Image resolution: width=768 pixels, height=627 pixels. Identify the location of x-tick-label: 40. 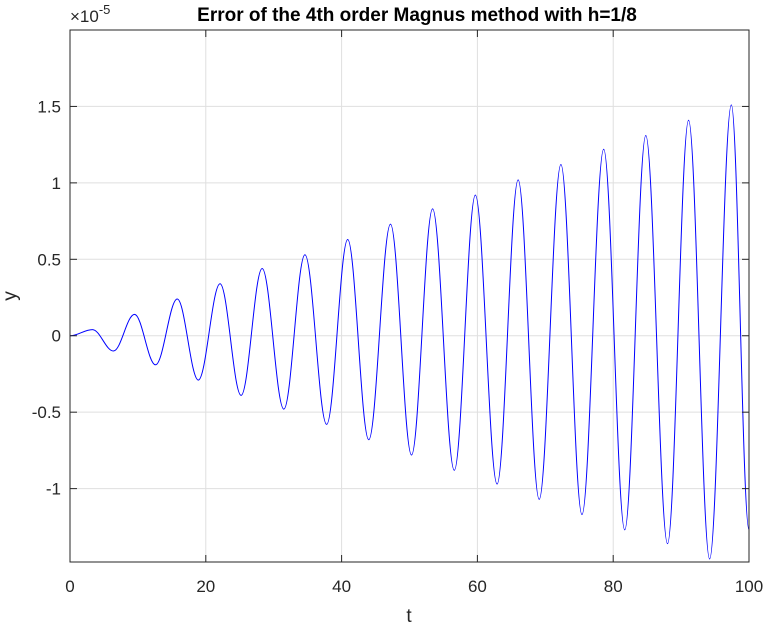
(341, 586).